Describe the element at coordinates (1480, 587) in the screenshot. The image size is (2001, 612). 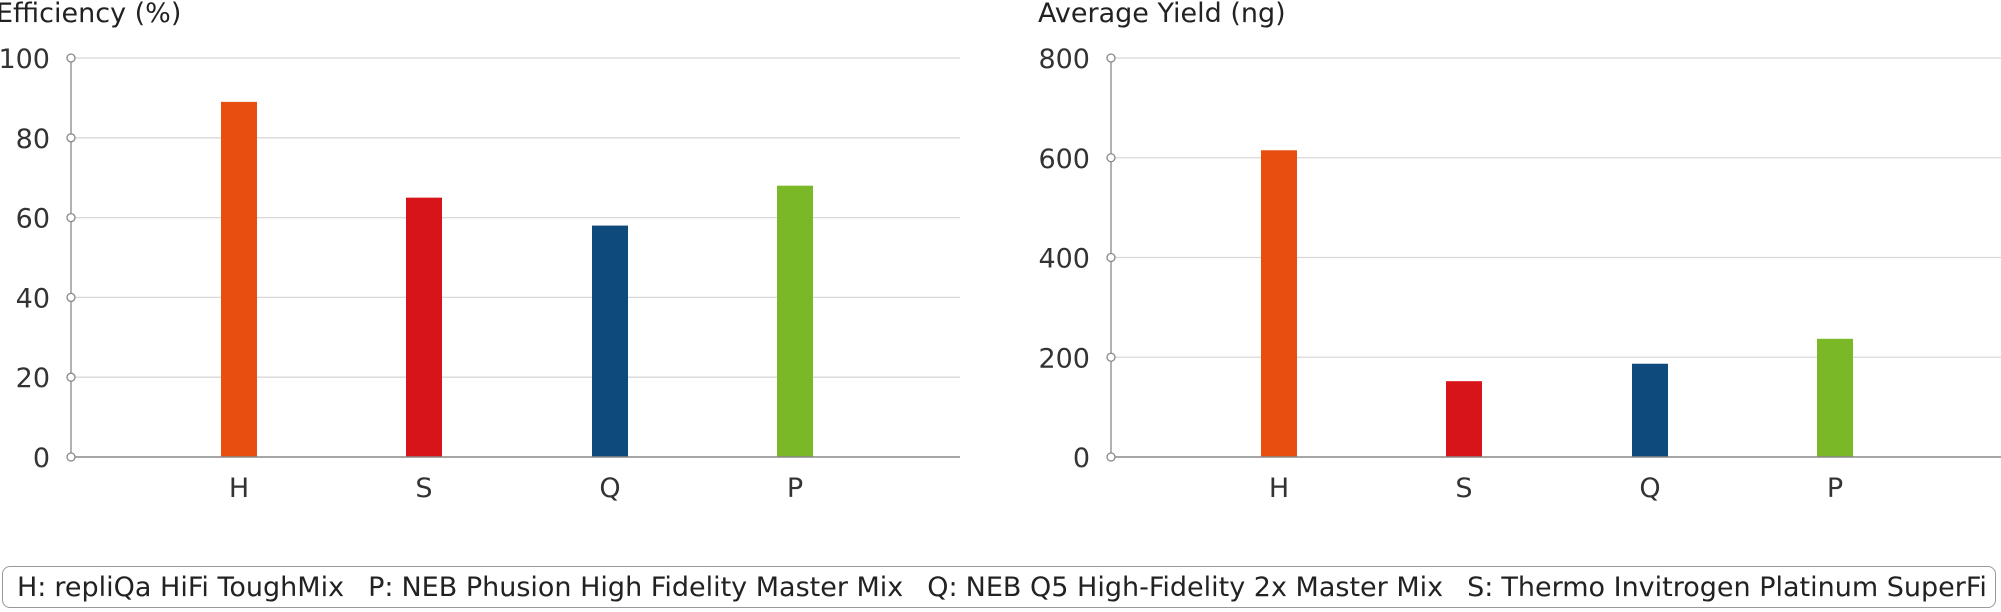
I see `legend-key: S:` at that location.